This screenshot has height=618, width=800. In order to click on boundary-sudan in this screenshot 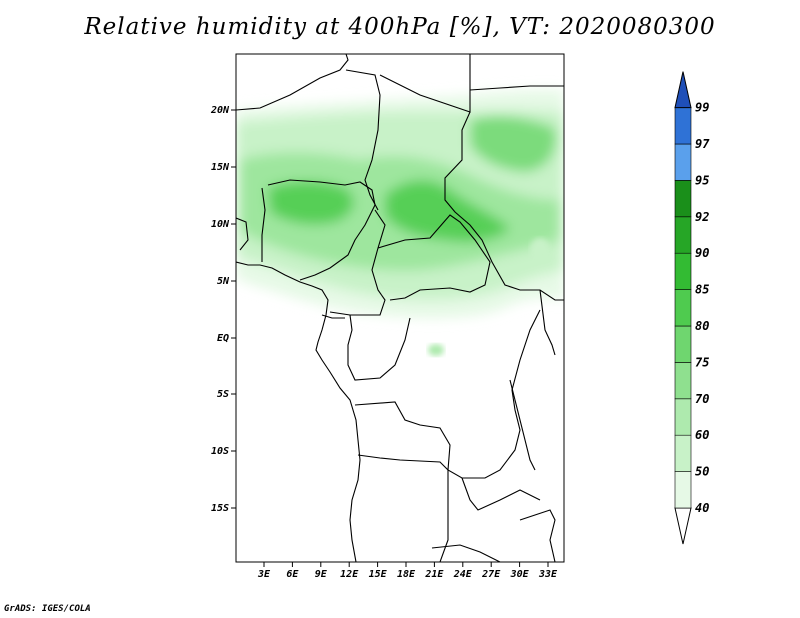, I will do `click(504, 206)`.